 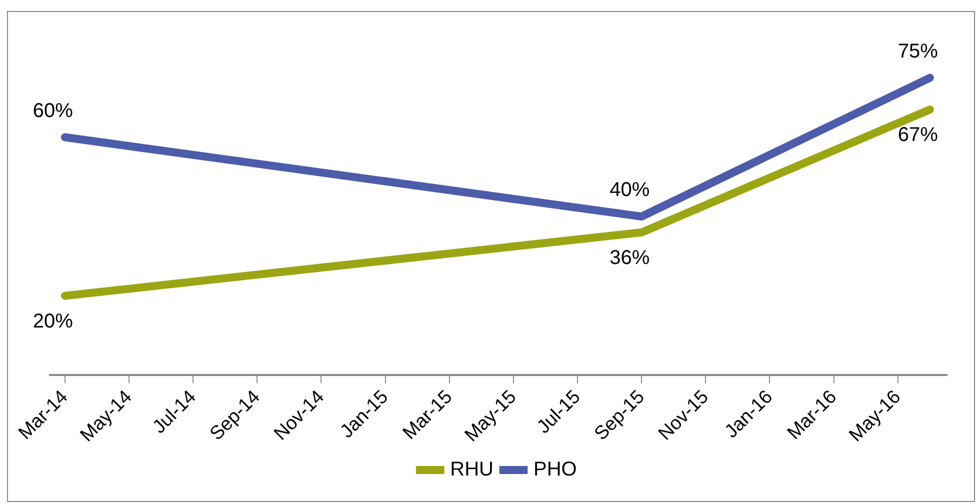 I want to click on data-label: 20%, so click(x=53, y=321).